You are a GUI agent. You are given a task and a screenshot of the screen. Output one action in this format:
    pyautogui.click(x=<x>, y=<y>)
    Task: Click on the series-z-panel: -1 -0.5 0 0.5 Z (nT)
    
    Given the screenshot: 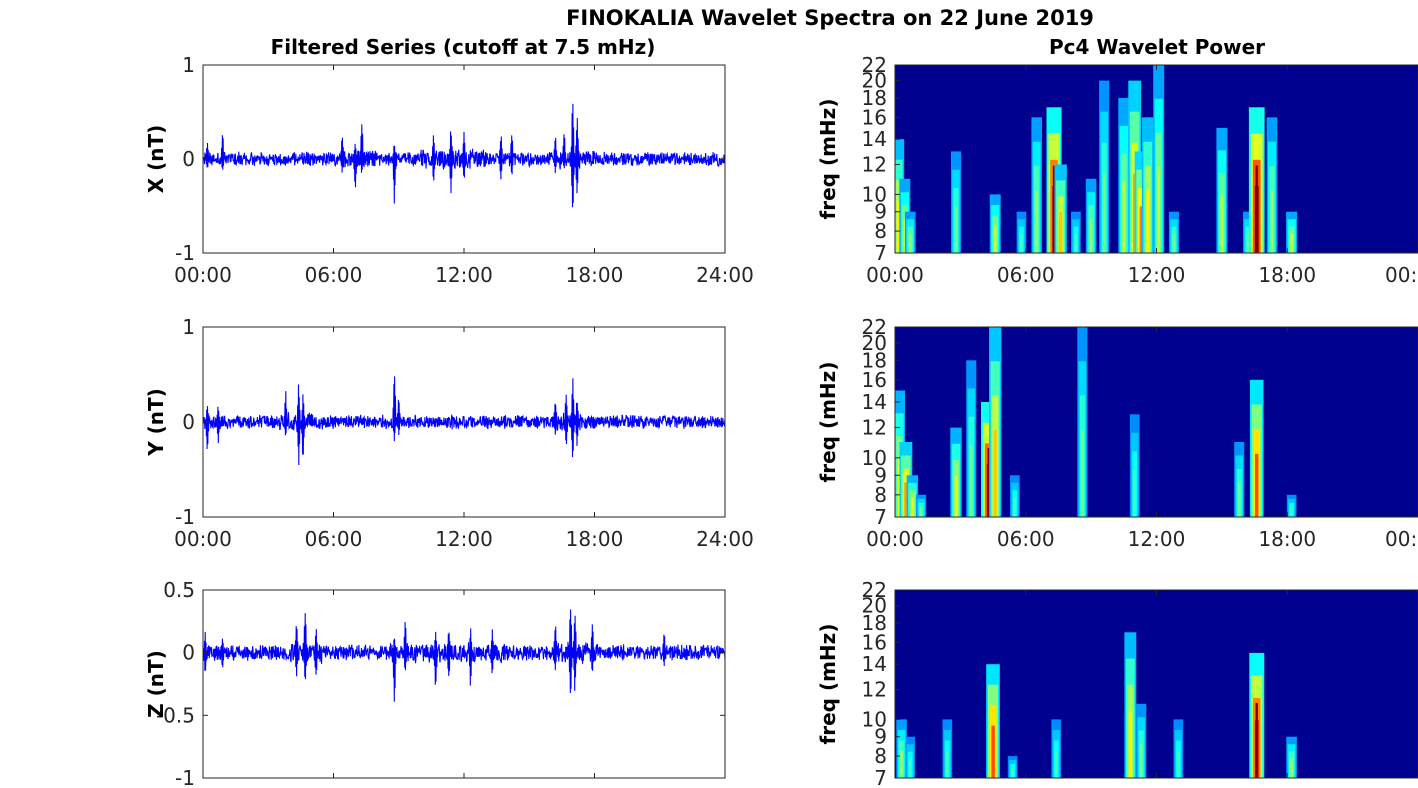 What is the action you would take?
    pyautogui.click(x=435, y=683)
    